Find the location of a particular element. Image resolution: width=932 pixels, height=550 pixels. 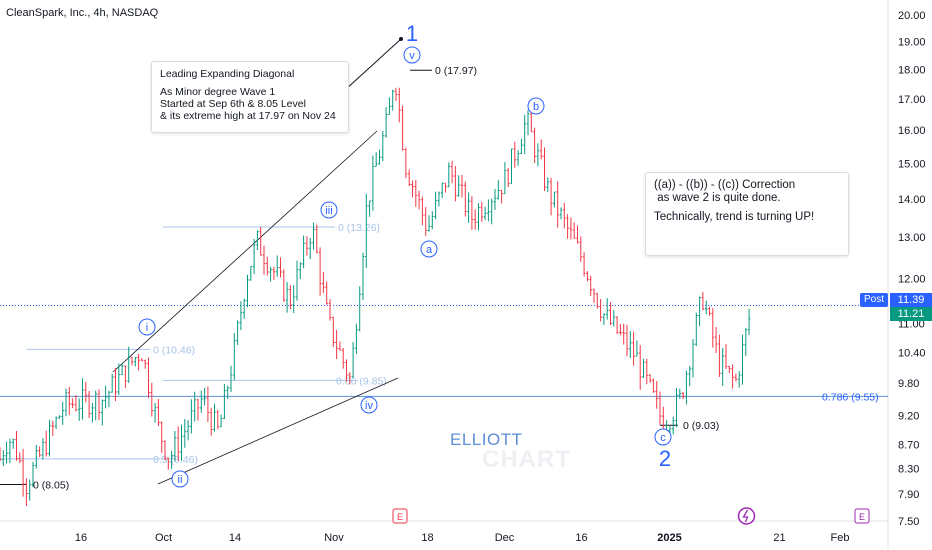

last-price-tag: 11.21 is located at coordinates (911, 314).